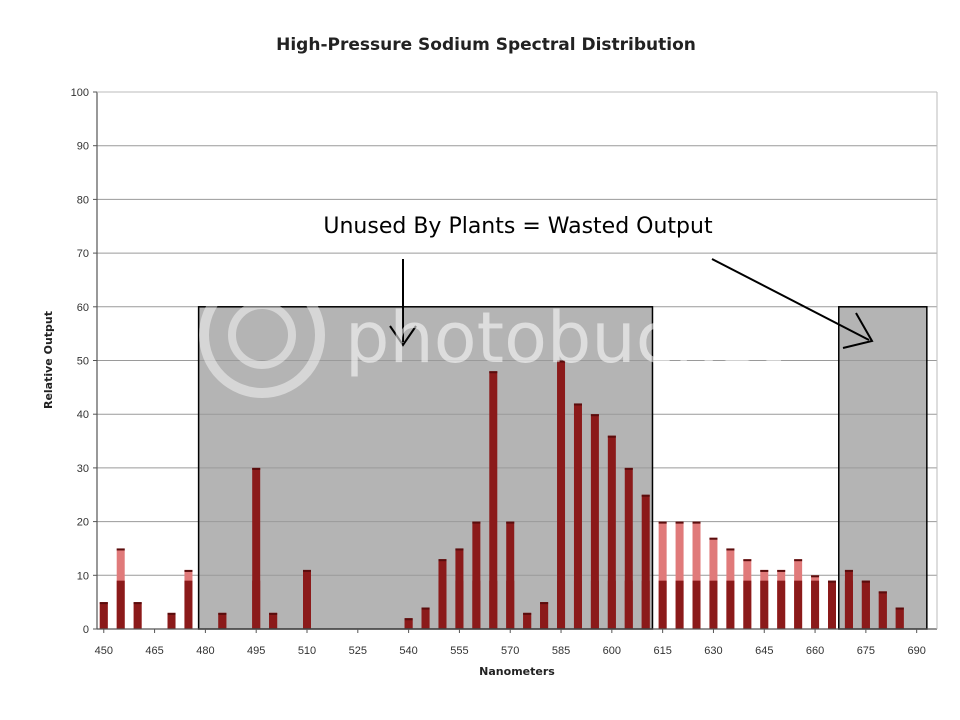 The height and width of the screenshot is (720, 960). I want to click on x-tick-label-480: 480, so click(205, 651).